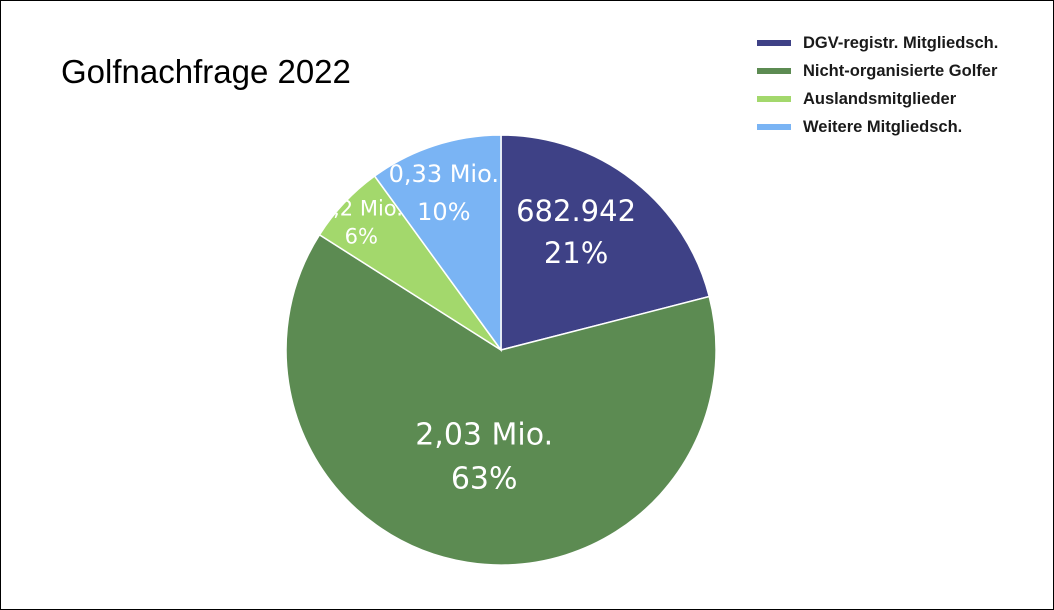 This screenshot has height=610, width=1054. I want to click on slice-percent-label: 21%, so click(576, 253).